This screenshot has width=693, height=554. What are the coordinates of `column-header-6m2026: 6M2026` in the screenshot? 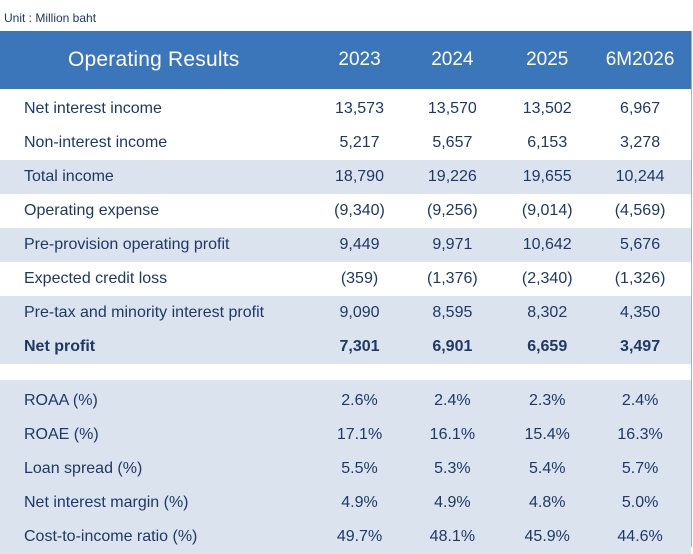 It's located at (640, 59).